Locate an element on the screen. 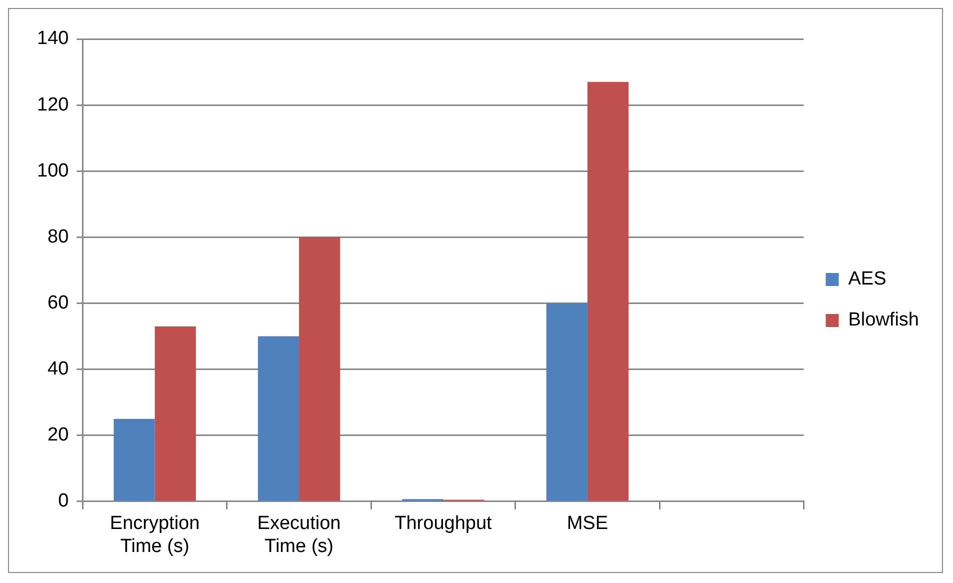 The width and height of the screenshot is (953, 583). y-tick-label: 0 is located at coordinates (63, 501).